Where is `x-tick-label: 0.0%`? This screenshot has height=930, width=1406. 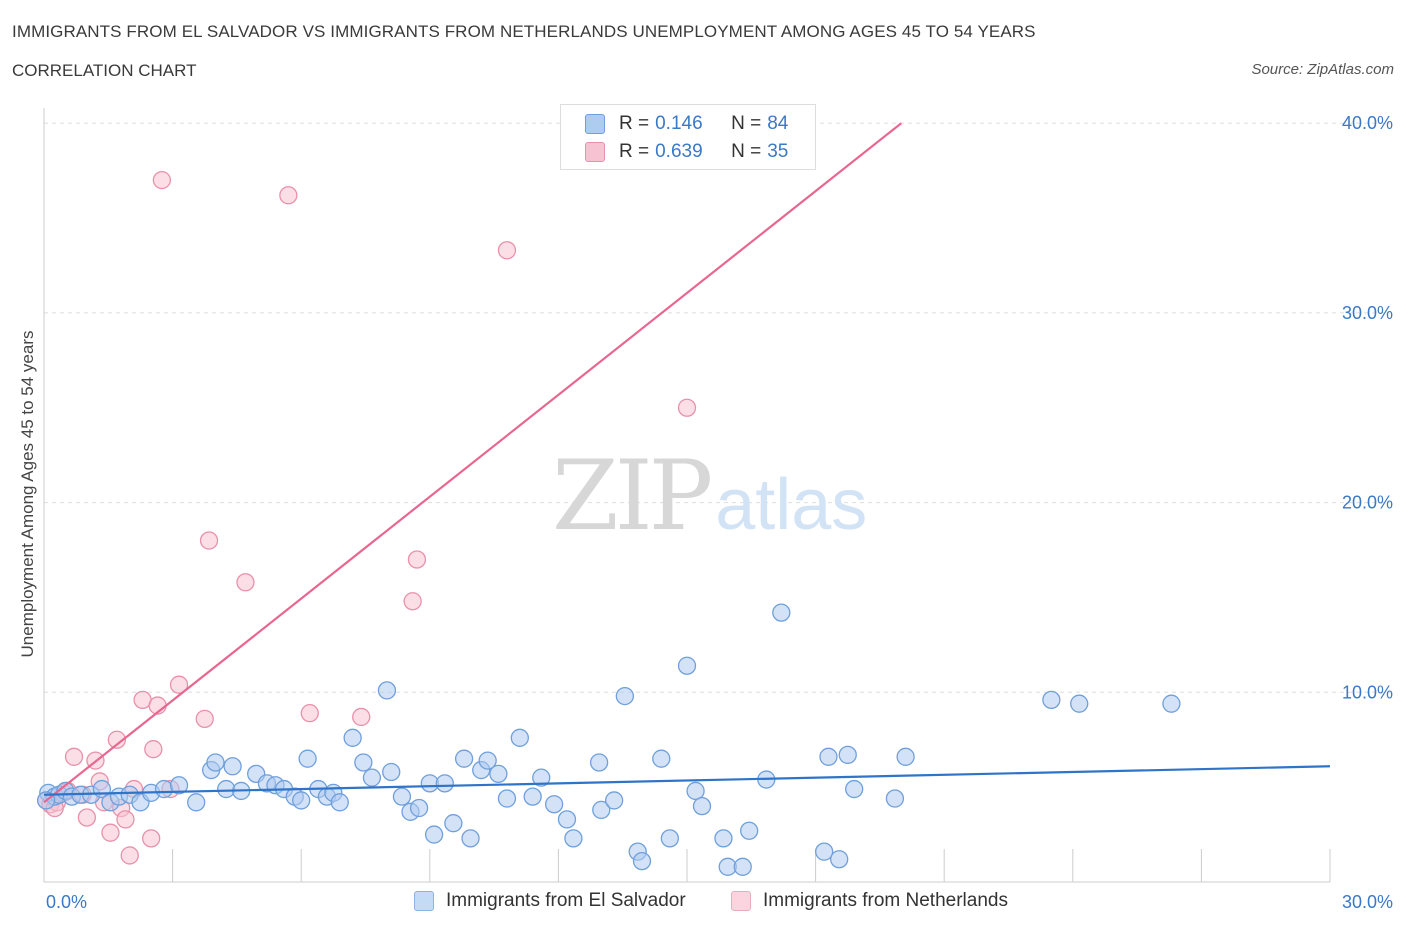 x-tick-label: 0.0% is located at coordinates (66, 902).